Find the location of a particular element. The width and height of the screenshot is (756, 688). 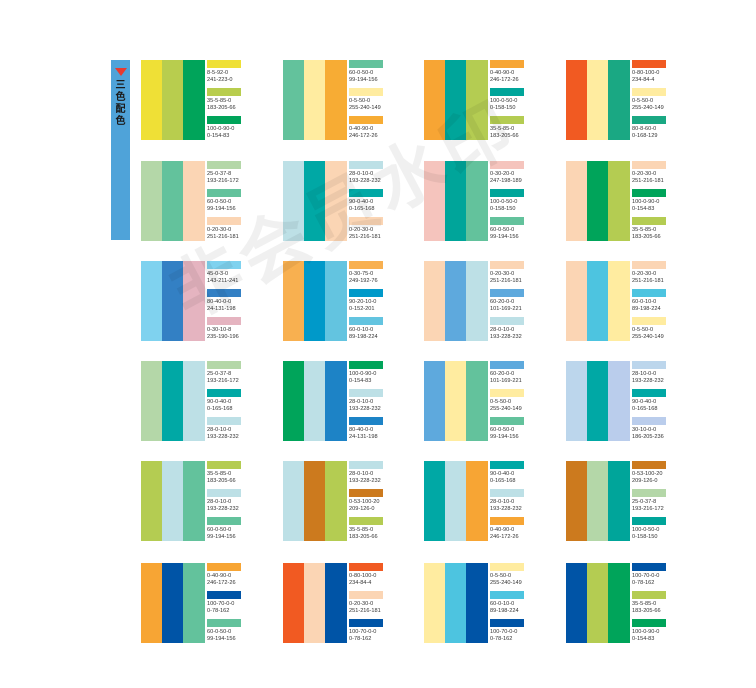

sidebar-tab: 三色配色 is located at coordinates (120, 150).